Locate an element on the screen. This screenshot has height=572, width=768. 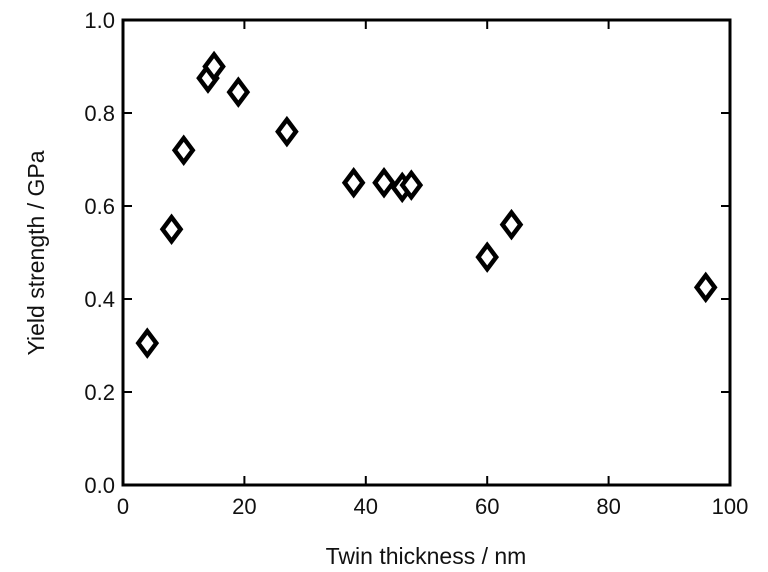
x-tick-label: 80 is located at coordinates (608, 506).